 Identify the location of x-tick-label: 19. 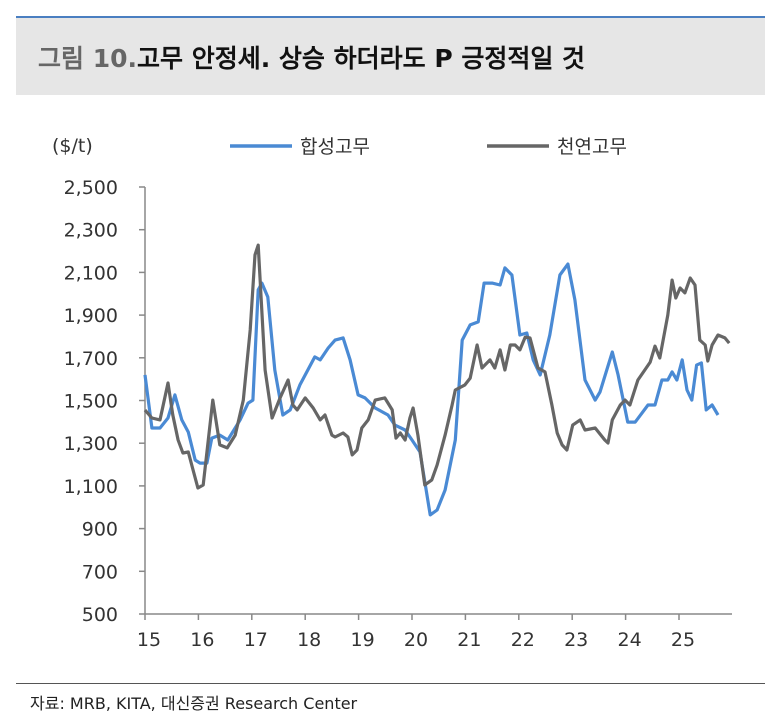
(363, 640).